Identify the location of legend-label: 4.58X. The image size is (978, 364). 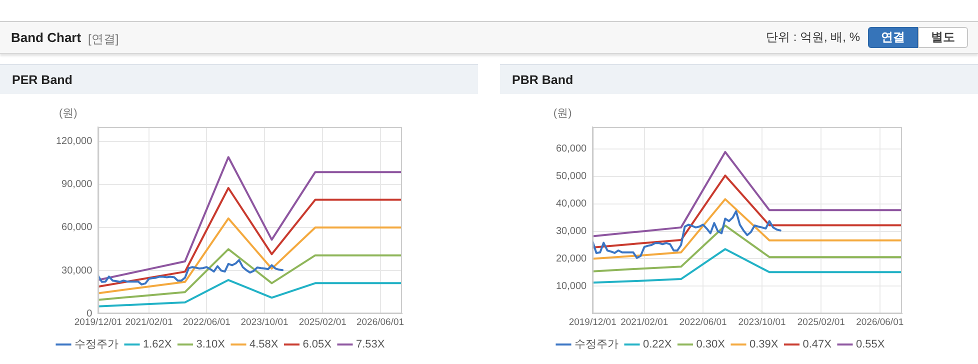
(264, 344).